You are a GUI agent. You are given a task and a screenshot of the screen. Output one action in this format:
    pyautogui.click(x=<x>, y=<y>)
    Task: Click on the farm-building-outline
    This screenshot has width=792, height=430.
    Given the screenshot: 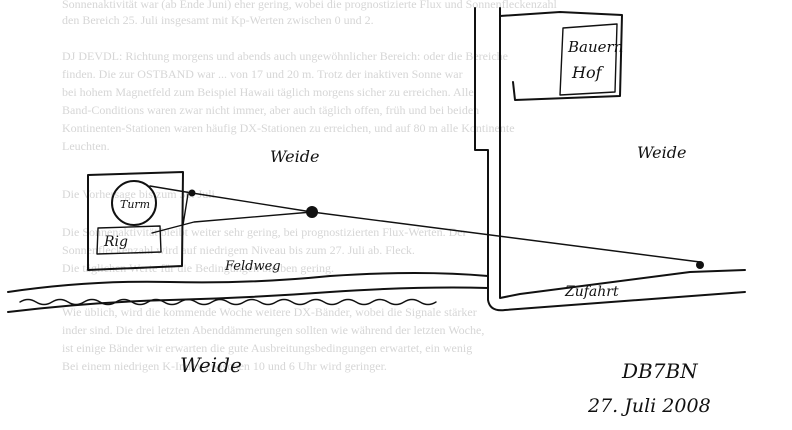 What is the action you would take?
    pyautogui.click(x=561, y=56)
    